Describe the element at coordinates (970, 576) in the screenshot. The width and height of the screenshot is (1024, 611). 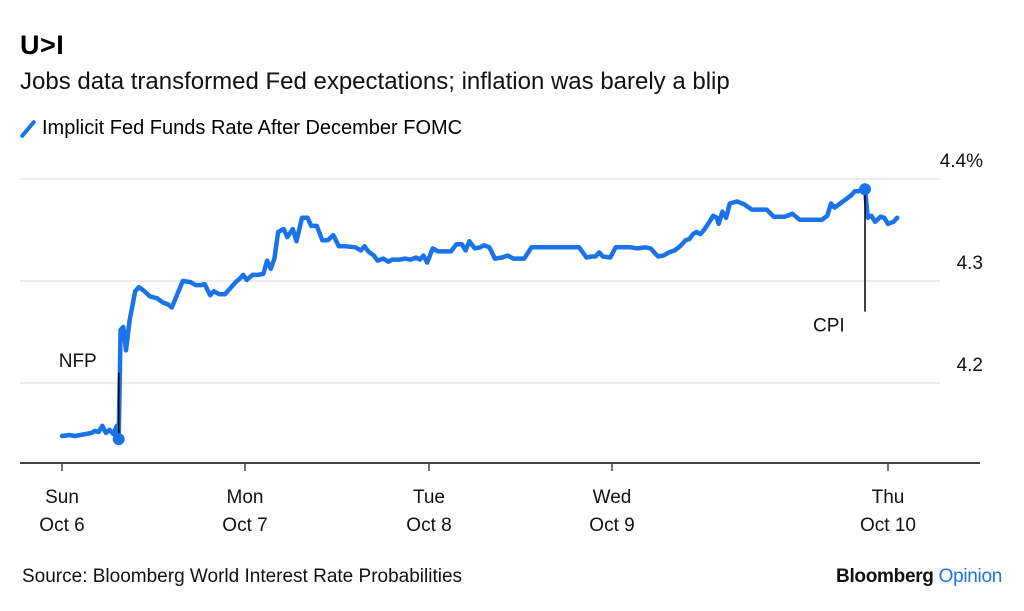
I see `brand-secondary: Opinion` at that location.